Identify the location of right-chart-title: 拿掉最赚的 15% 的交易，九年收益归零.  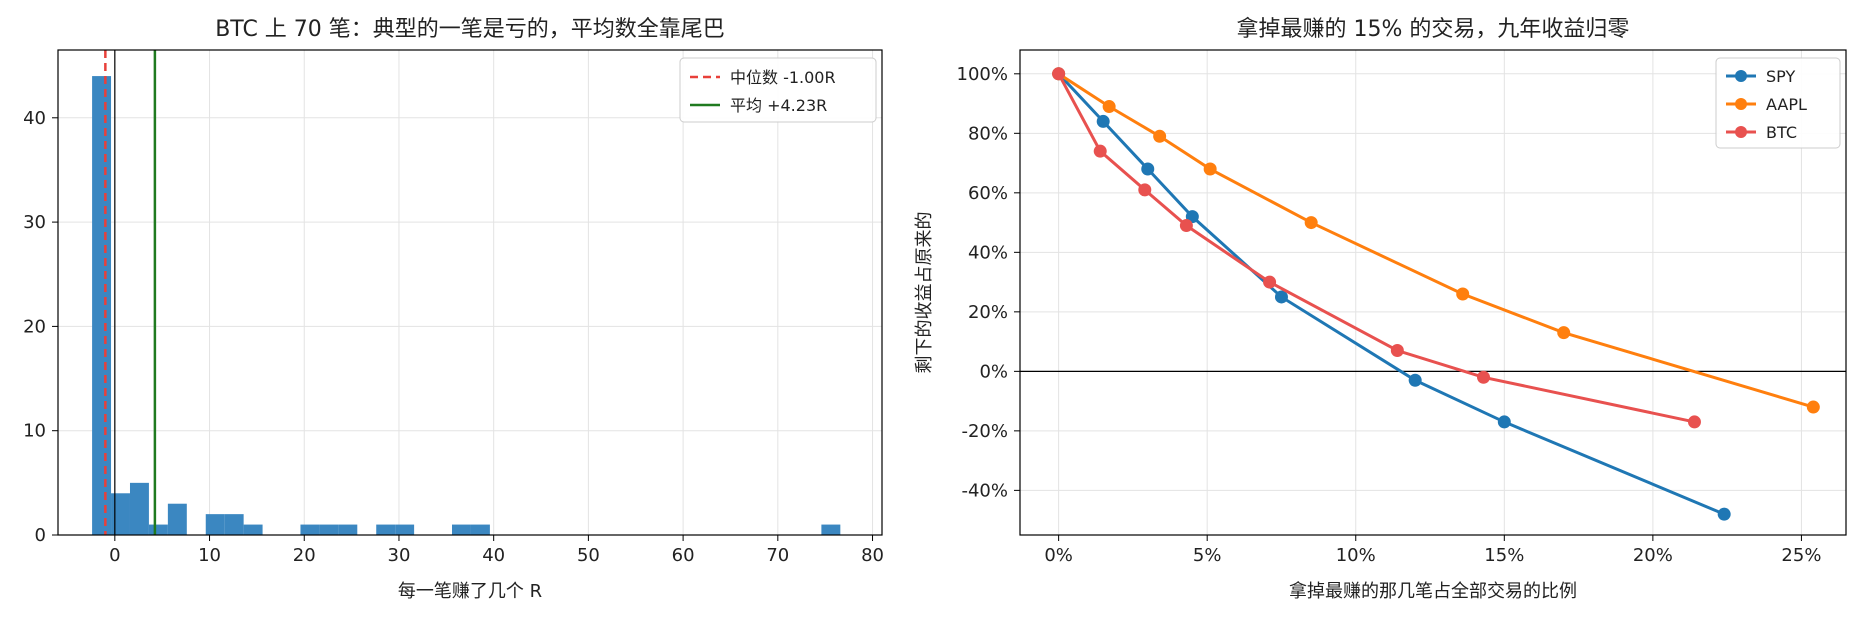
(1433, 29).